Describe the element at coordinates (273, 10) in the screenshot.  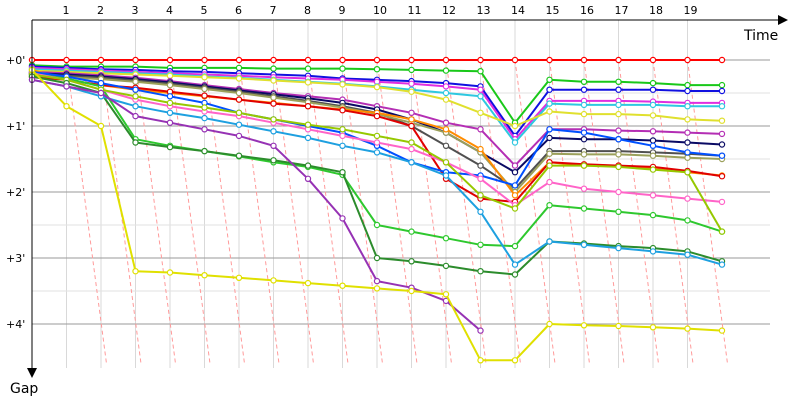
I see `x-tick-label: 7` at that location.